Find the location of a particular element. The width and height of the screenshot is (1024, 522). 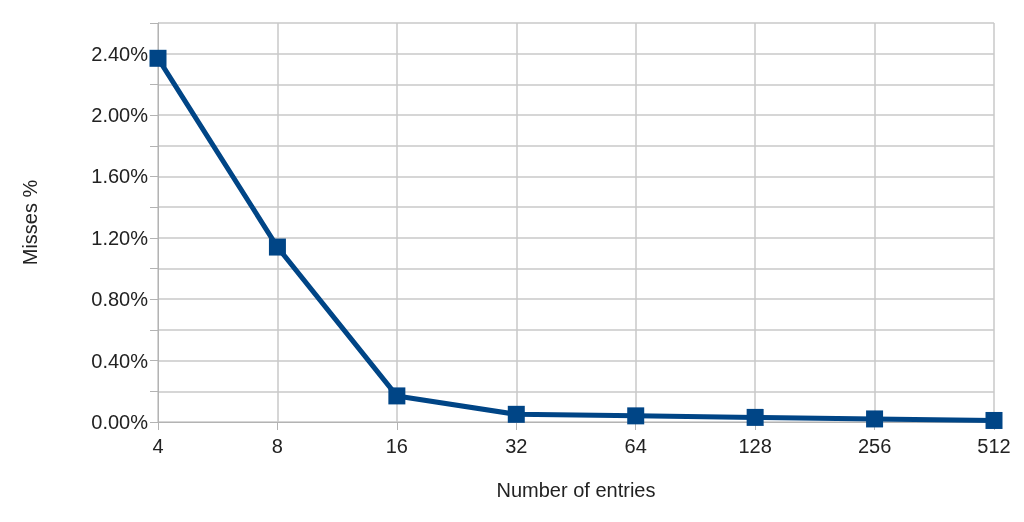

x-tick-label: 64 is located at coordinates (635, 446).